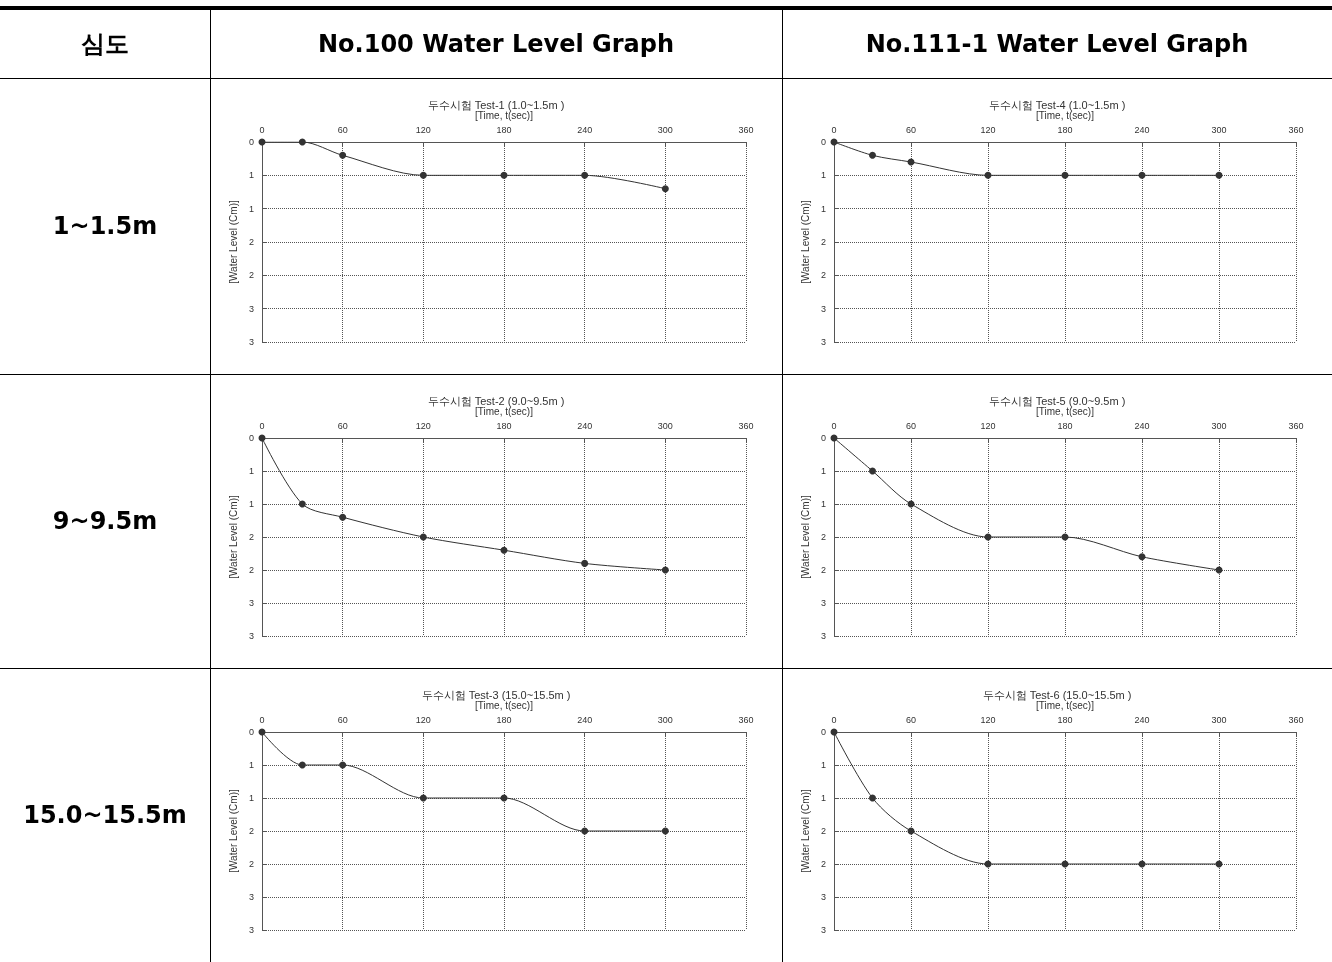 This screenshot has width=1332, height=962. Describe the element at coordinates (1057, 694) in the screenshot. I see `chart-title: 두수시험 Test-6 (15.0~15.5m )` at that location.